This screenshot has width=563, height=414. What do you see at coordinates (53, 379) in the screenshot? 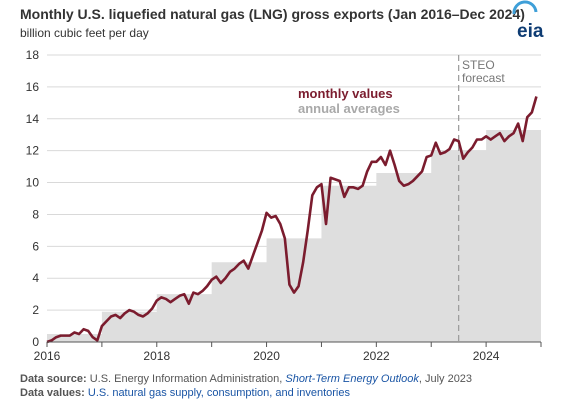
I see `source-label: Data source:` at bounding box center [53, 379].